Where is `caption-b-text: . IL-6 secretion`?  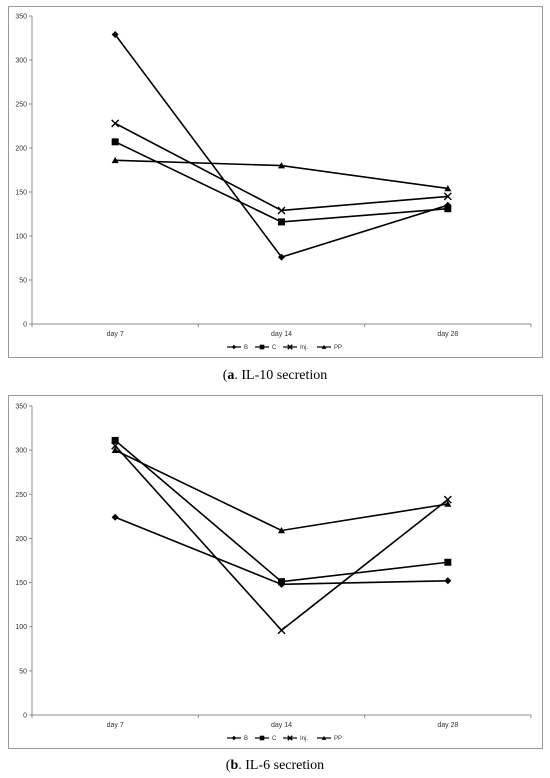 caption-b-text: . IL-6 secretion is located at coordinates (281, 765).